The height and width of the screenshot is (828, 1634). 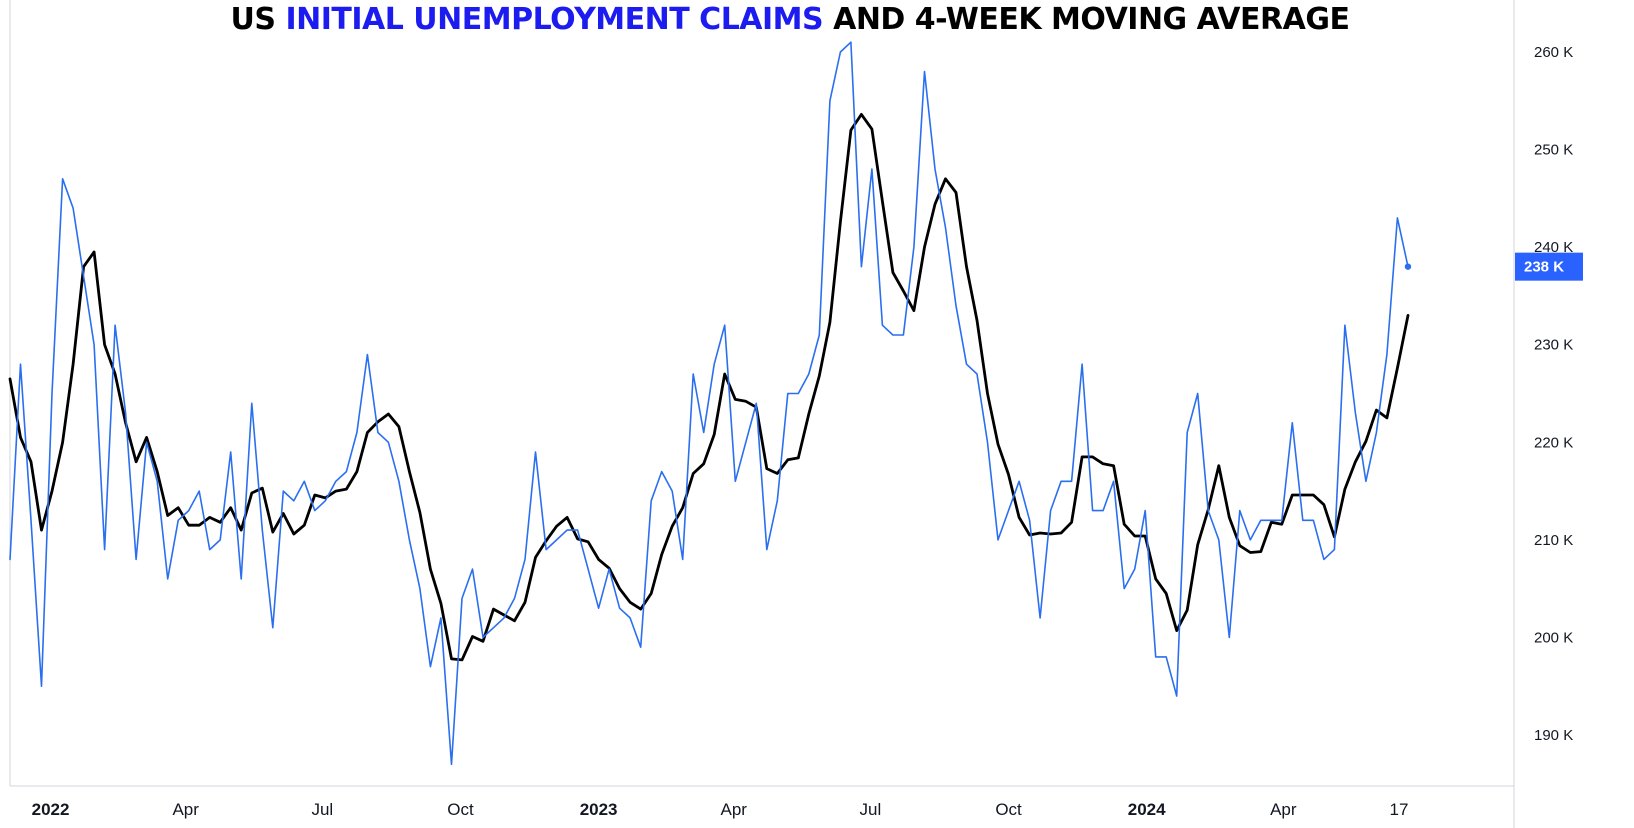 What do you see at coordinates (1553, 394) in the screenshot?
I see `y-axis: 190 K 200 K 210 K 220 K 230 K 240 K 250 K 260 K` at bounding box center [1553, 394].